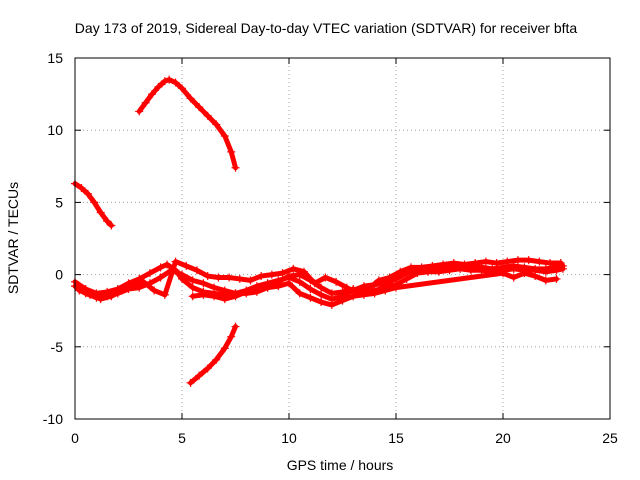 The width and height of the screenshot is (640, 480). I want to click on y-tick-label-0: -10, so click(53, 419).